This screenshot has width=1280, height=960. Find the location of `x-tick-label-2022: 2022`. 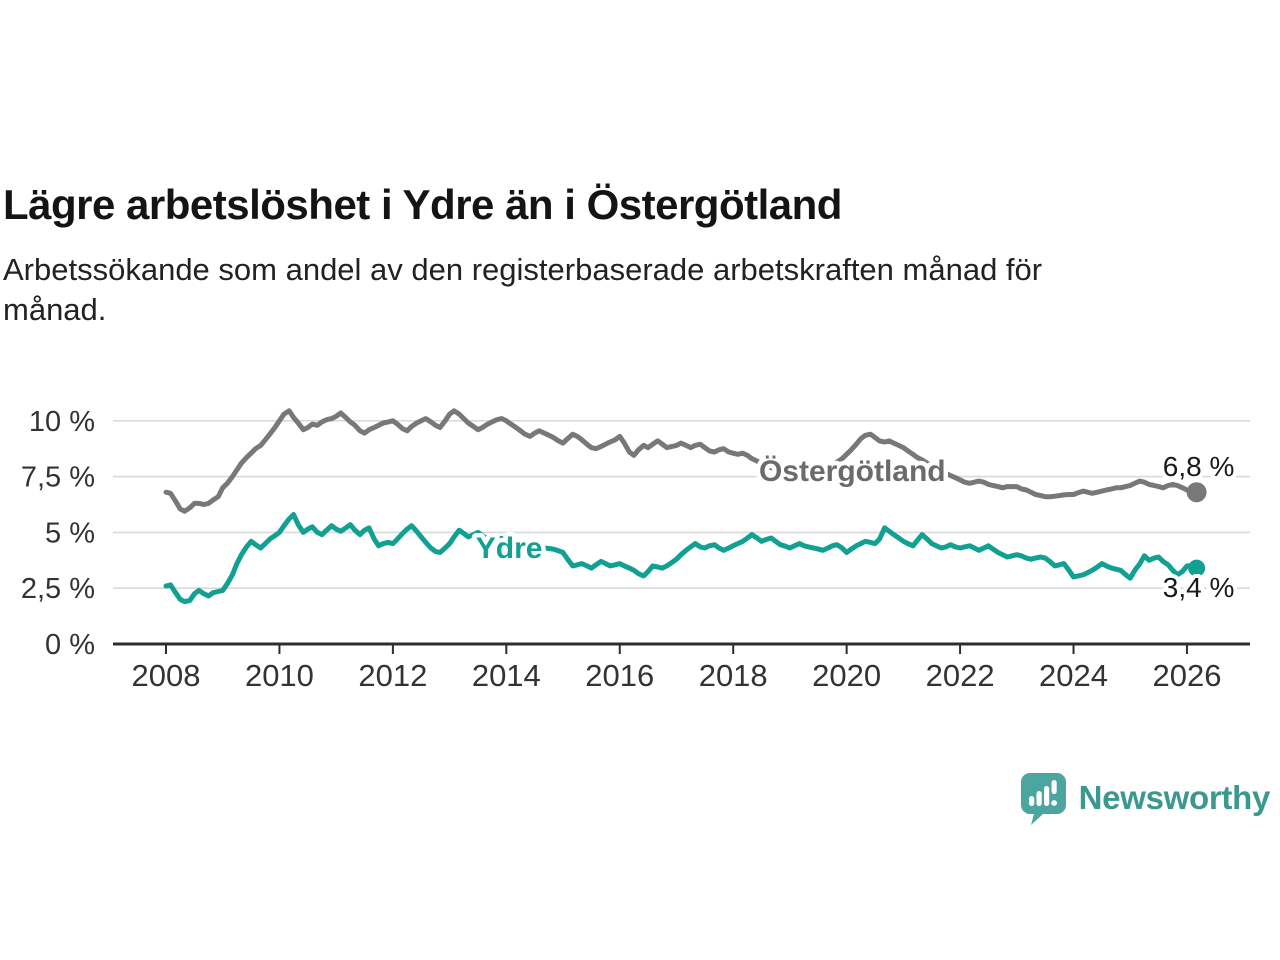

x-tick-label-2022: 2022 is located at coordinates (960, 675).